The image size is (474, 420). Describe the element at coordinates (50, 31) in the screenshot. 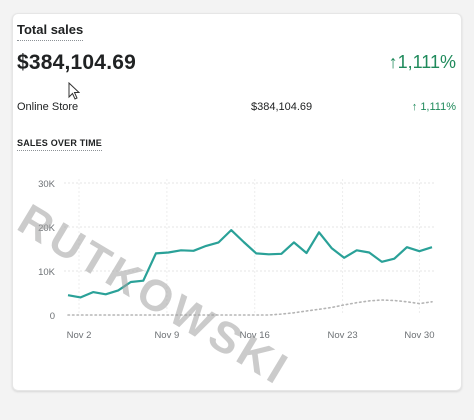

I see `card-title: Total sales` at that location.